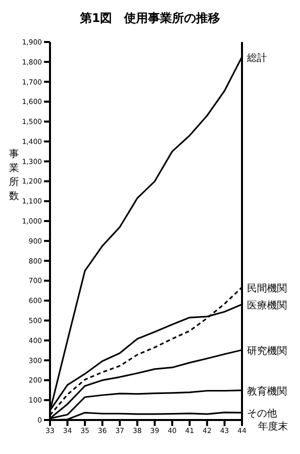  I want to click on series-label: 教育機関, so click(267, 391).